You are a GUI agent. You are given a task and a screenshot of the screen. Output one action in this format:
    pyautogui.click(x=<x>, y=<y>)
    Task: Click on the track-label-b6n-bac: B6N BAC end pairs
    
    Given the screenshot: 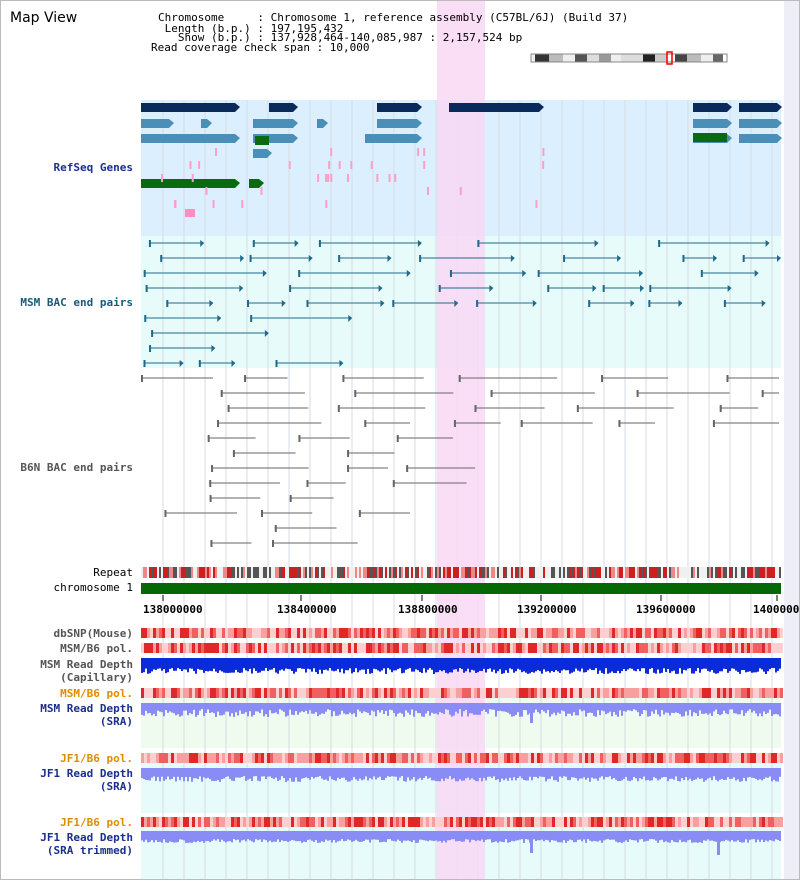 What is the action you would take?
    pyautogui.click(x=76, y=467)
    